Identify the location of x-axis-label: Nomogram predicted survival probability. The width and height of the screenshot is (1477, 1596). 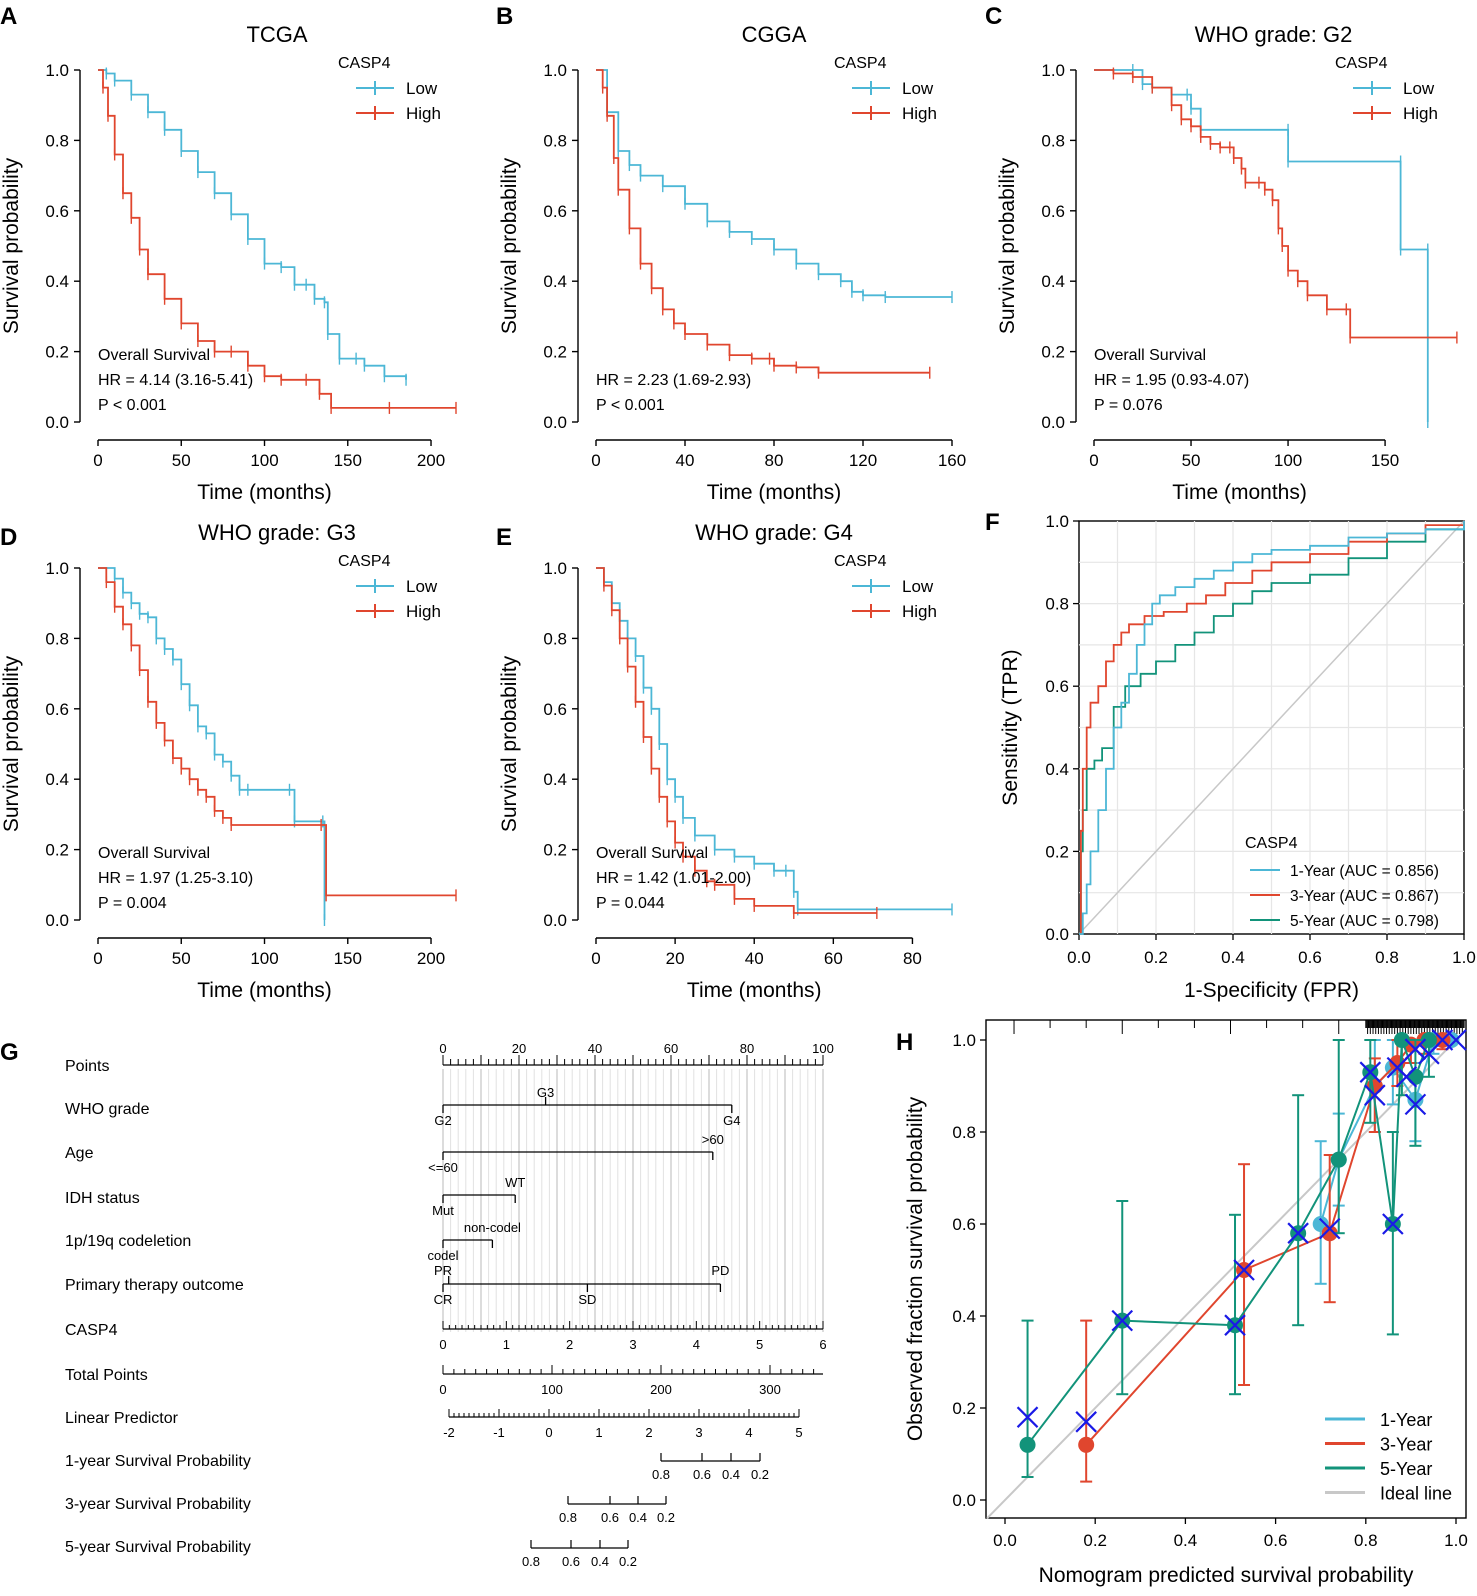
(1226, 1575).